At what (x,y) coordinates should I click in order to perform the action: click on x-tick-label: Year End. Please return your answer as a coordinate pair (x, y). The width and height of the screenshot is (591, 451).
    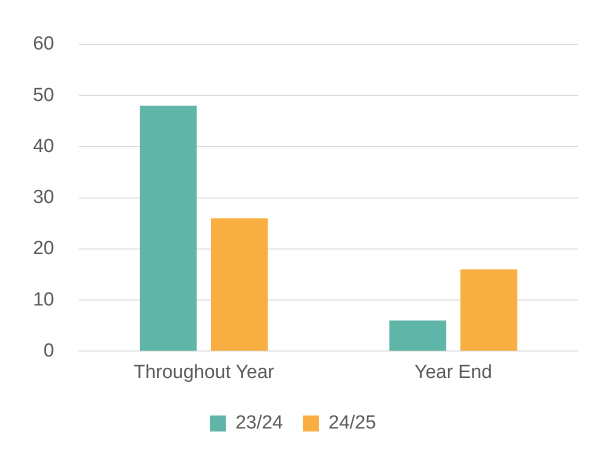
    Looking at the image, I should click on (453, 372).